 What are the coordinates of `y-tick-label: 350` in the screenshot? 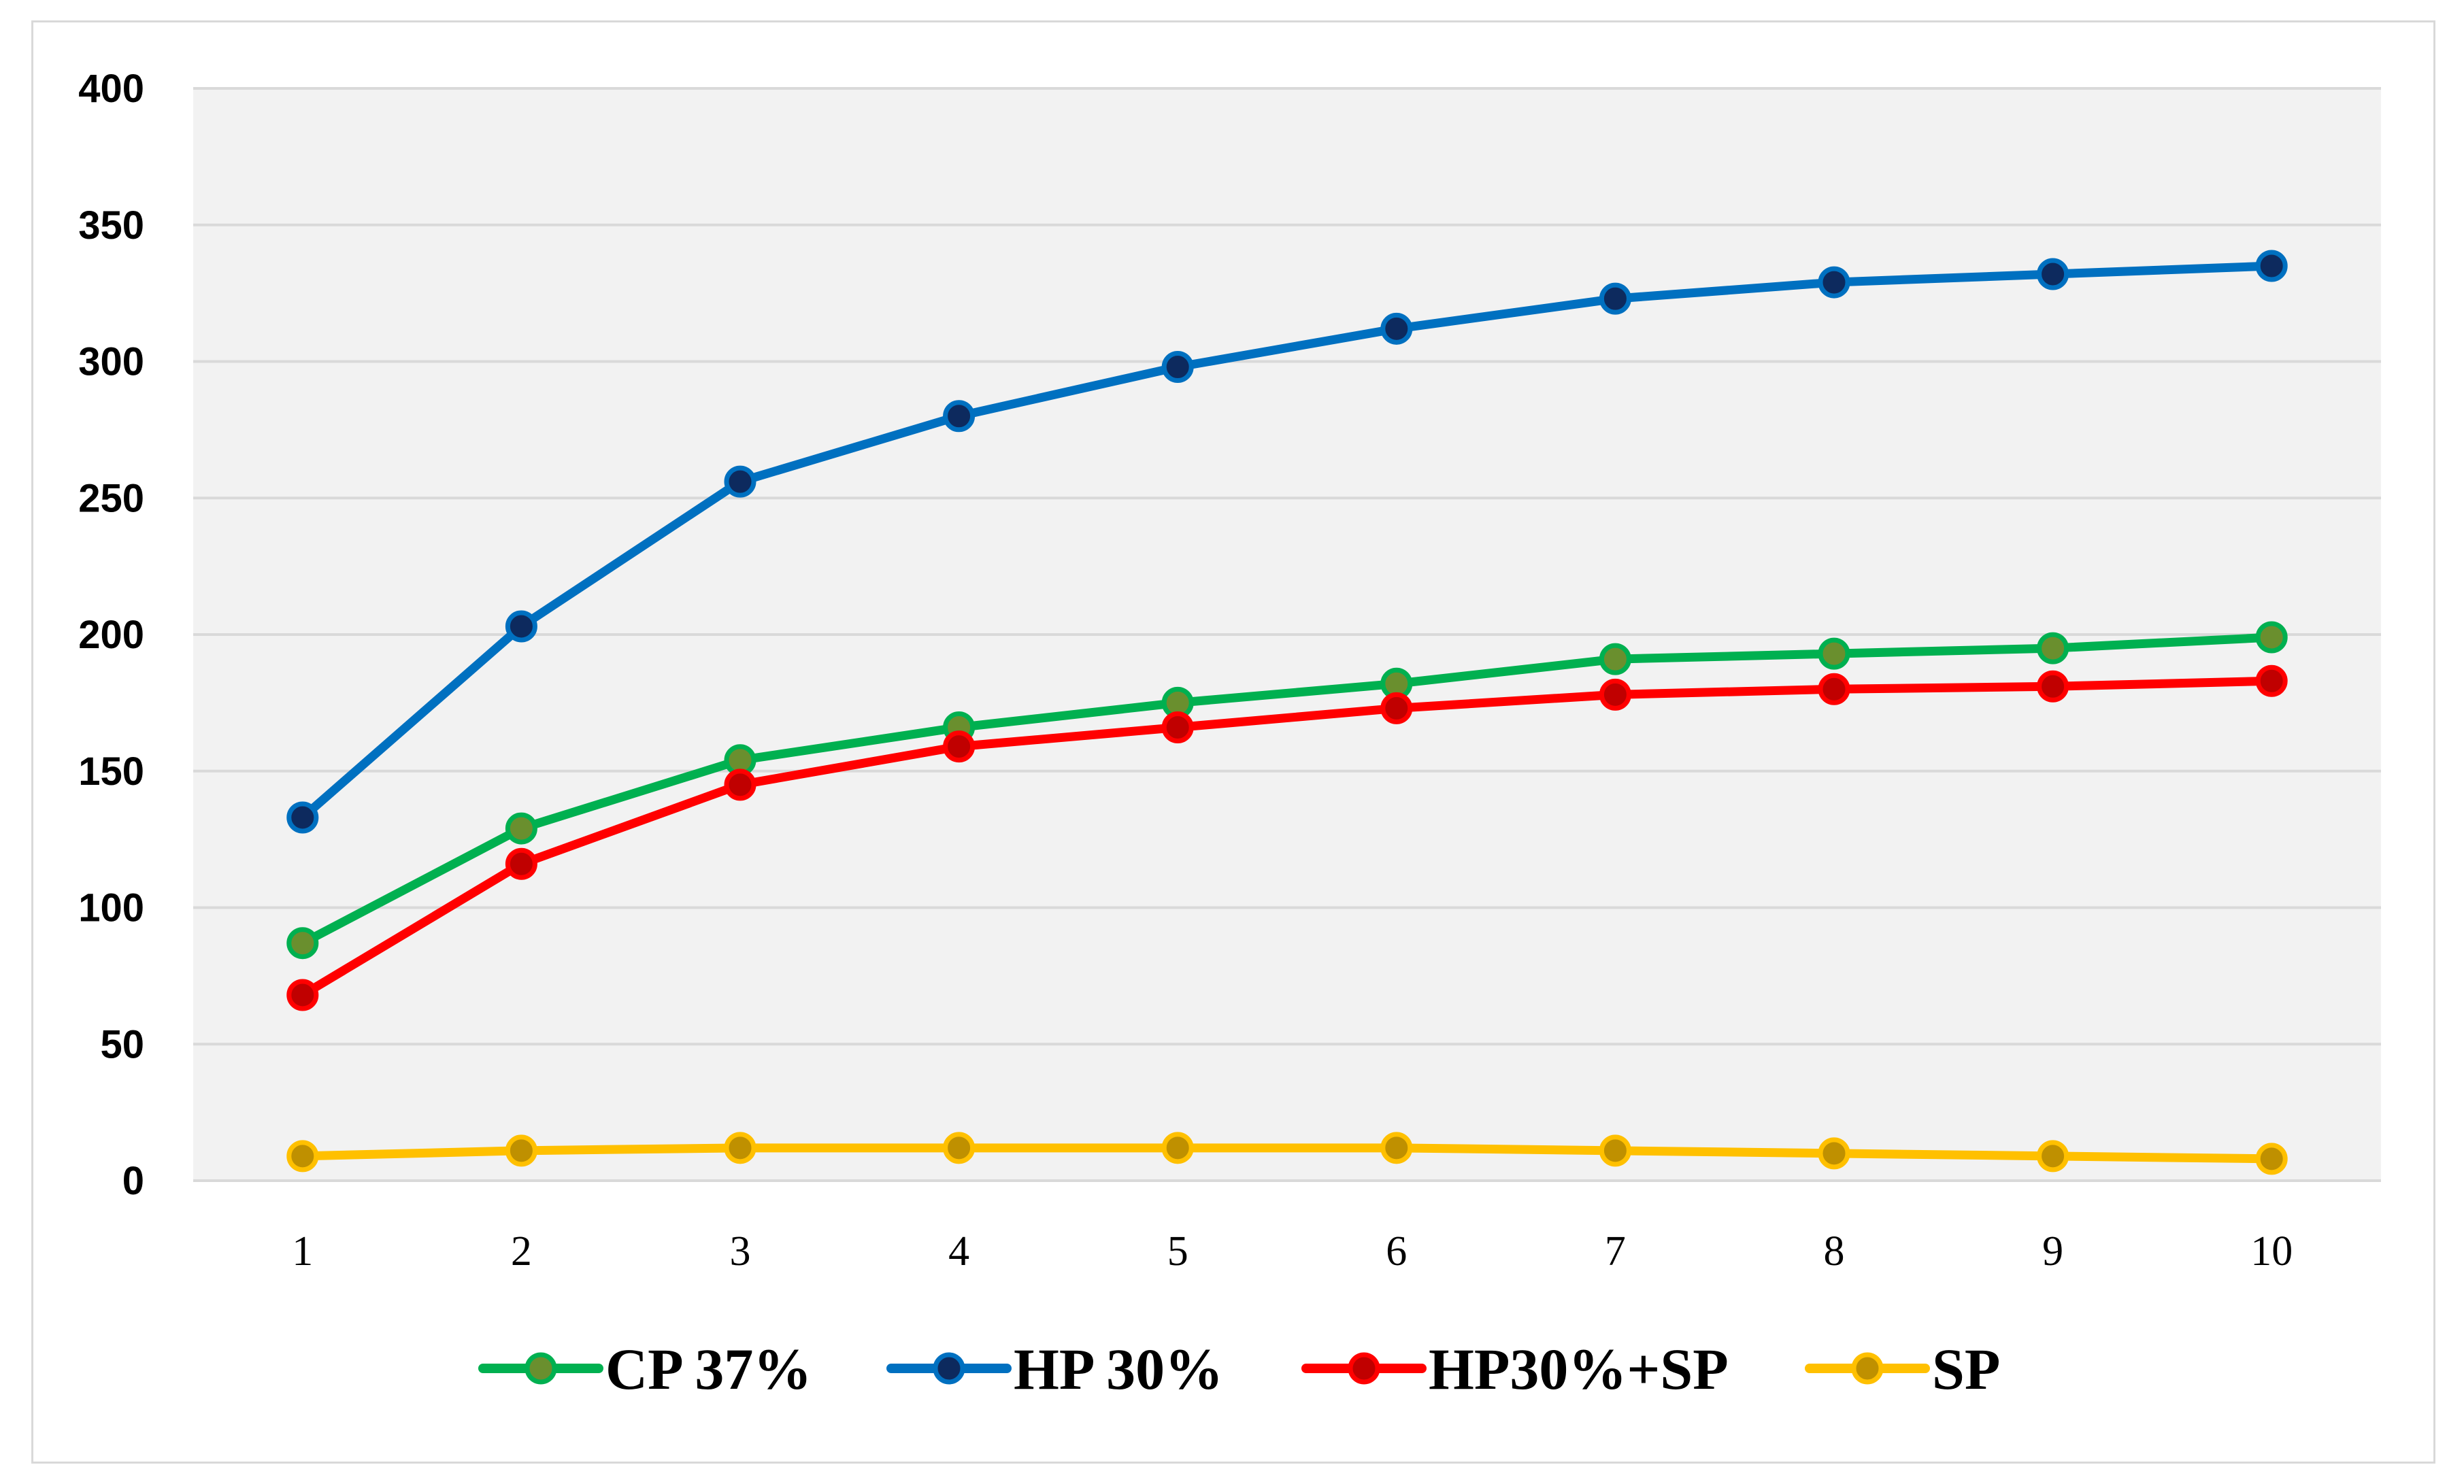 It's located at (111, 225).